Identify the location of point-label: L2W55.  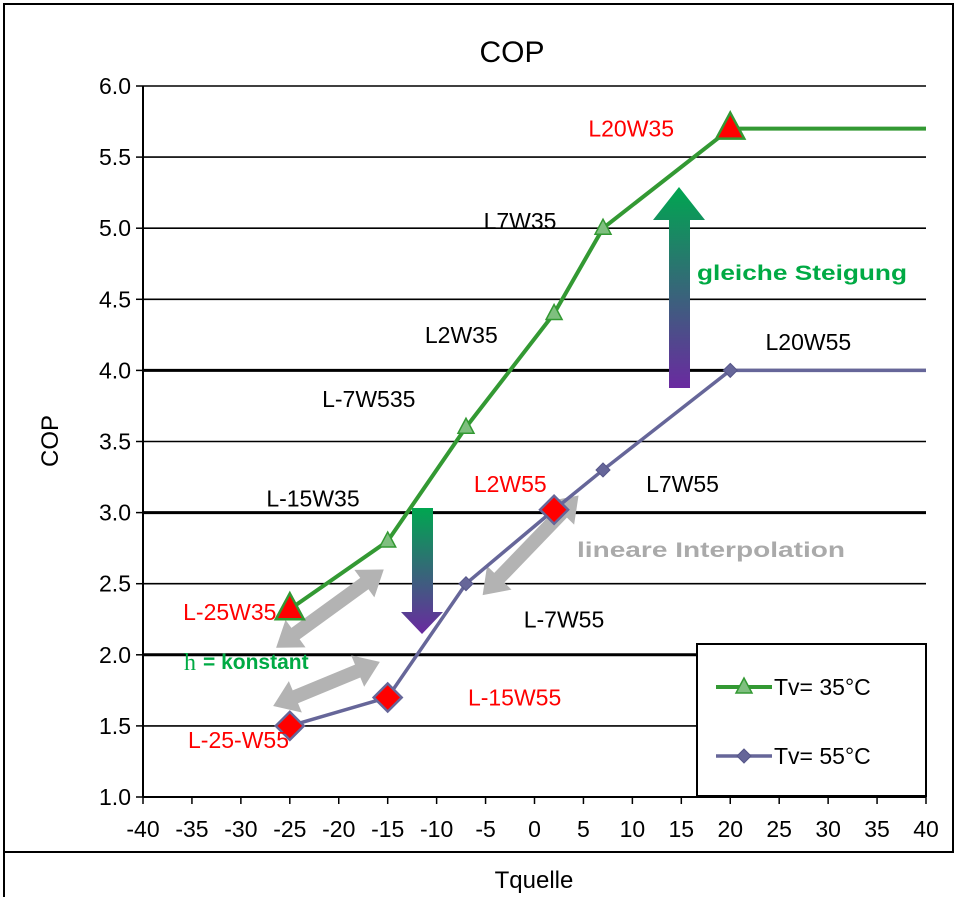
(510, 484).